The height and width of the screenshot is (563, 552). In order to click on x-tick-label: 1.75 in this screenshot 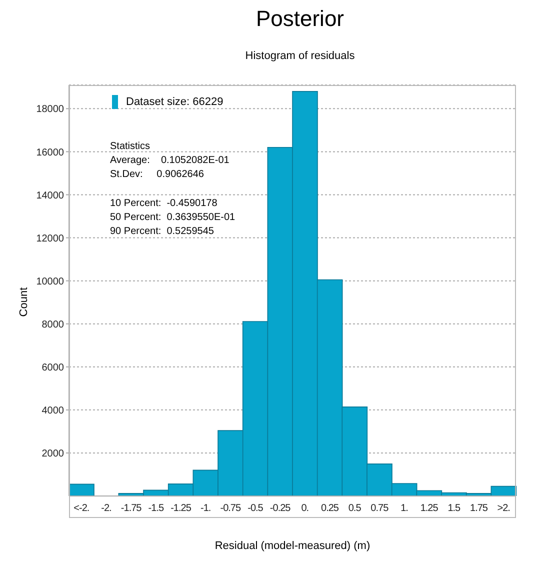, I will do `click(479, 508)`.